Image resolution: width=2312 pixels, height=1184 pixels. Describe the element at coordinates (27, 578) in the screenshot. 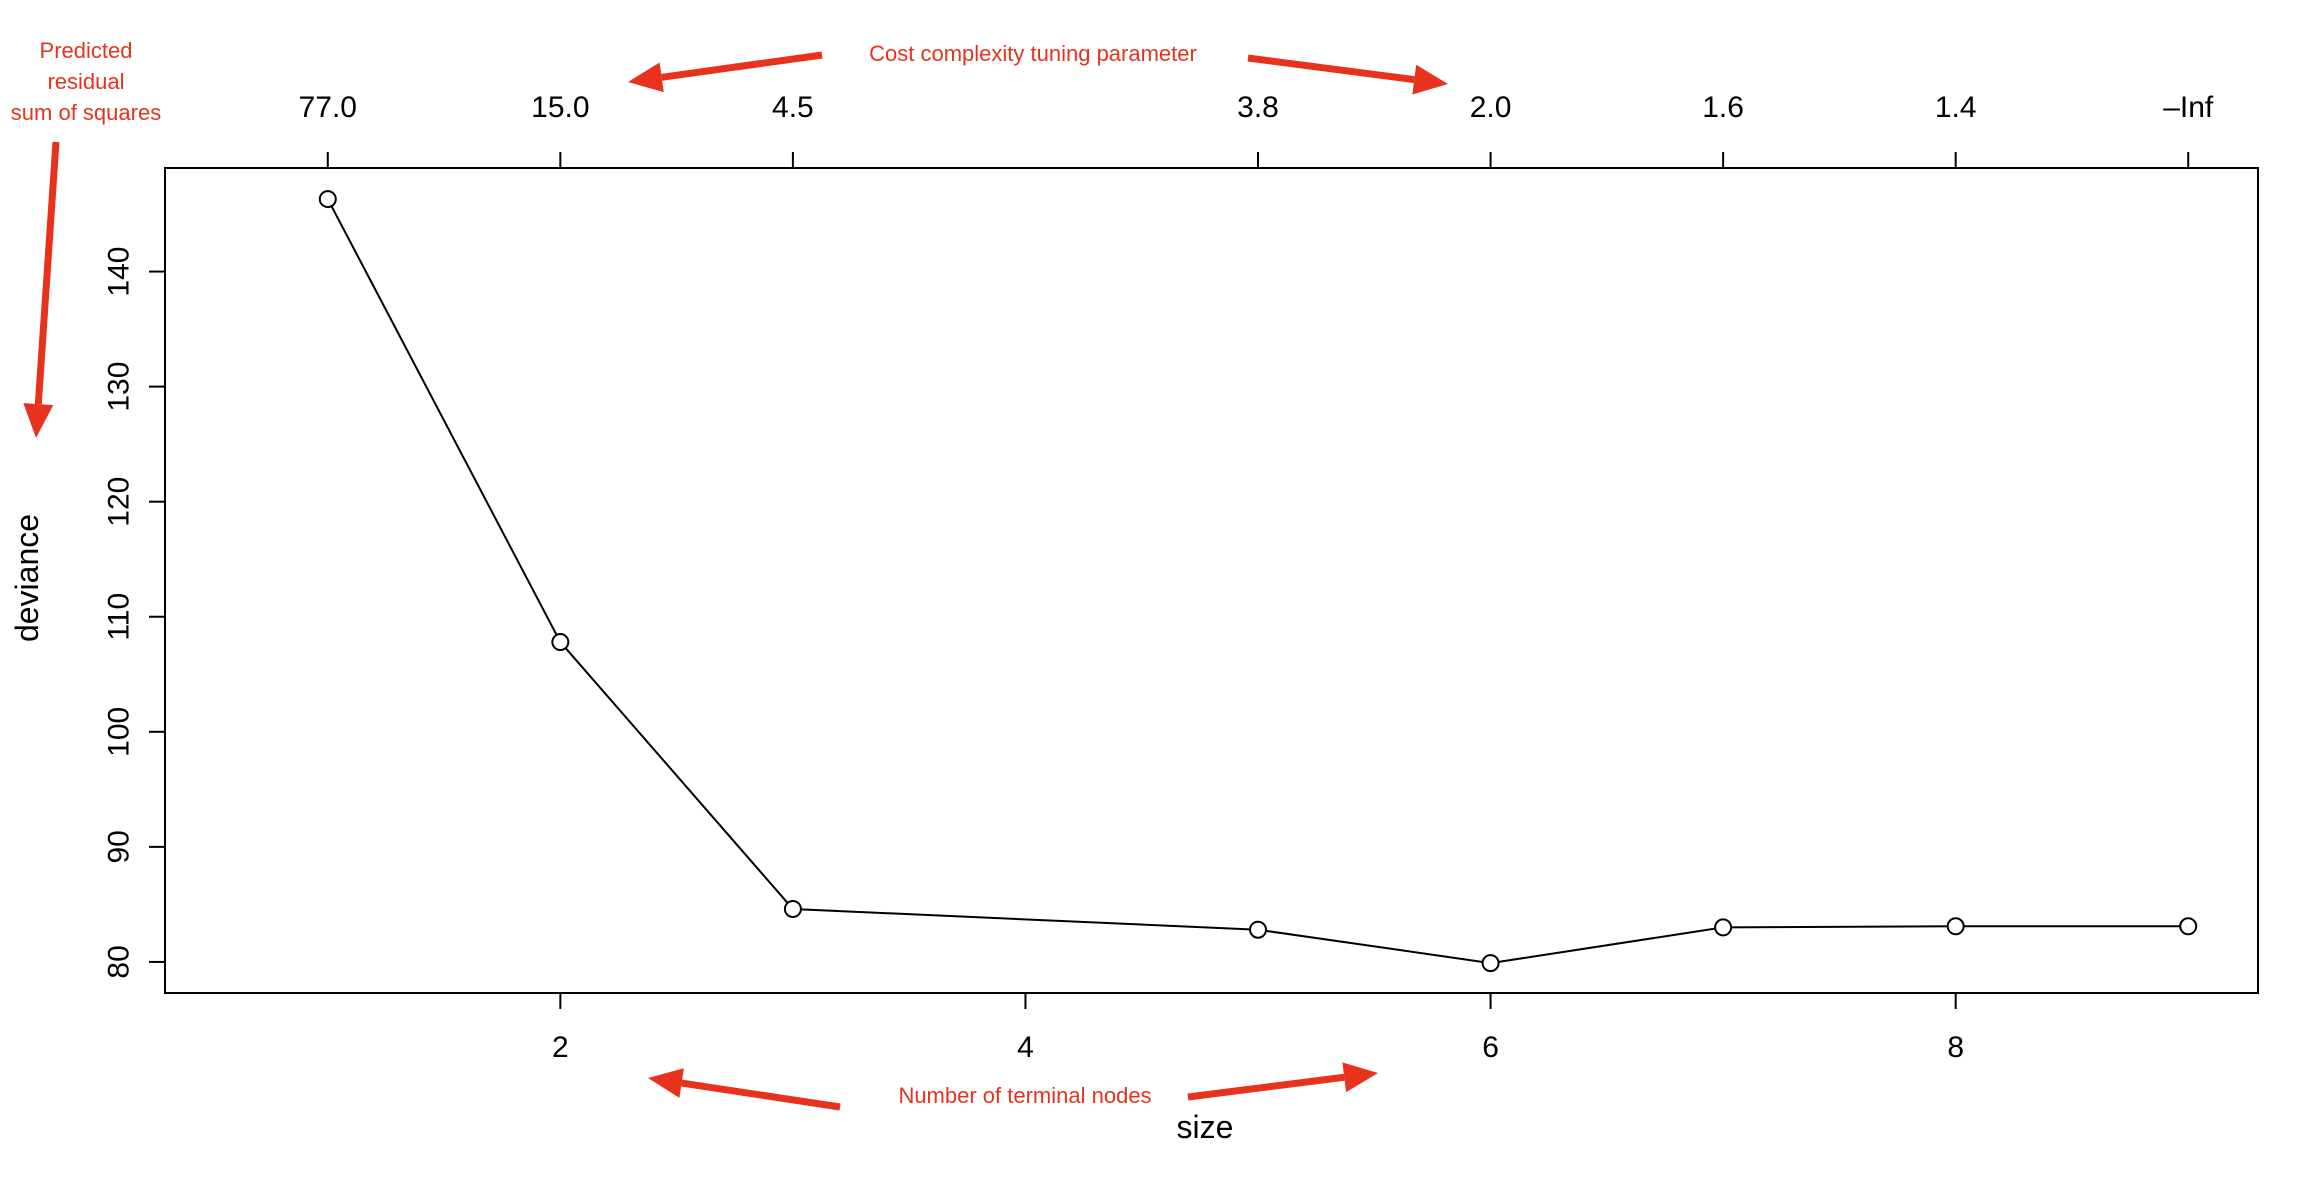

I see `y-axis-title: deviance` at that location.